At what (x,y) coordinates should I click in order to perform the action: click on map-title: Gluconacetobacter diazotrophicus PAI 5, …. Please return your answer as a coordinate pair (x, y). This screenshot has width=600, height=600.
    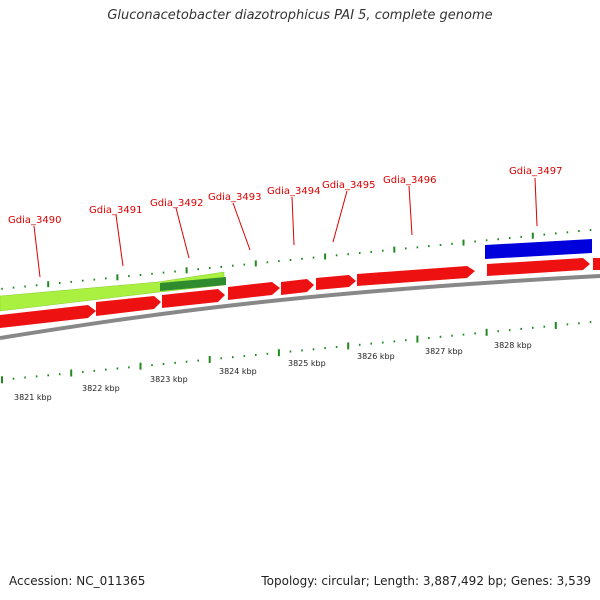
    Looking at the image, I should click on (300, 15).